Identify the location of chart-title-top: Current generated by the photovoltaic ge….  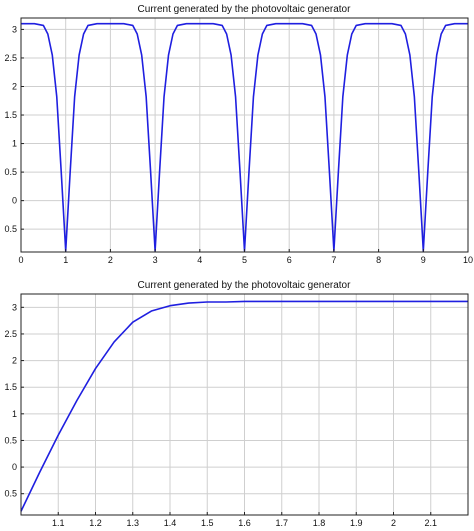
(245, 9).